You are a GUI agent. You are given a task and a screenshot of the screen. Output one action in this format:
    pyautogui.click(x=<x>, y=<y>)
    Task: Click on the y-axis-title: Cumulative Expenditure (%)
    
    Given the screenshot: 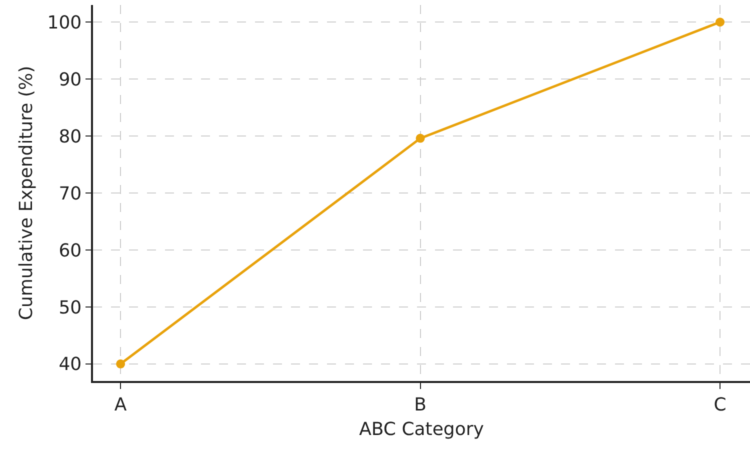 What is the action you would take?
    pyautogui.click(x=26, y=193)
    